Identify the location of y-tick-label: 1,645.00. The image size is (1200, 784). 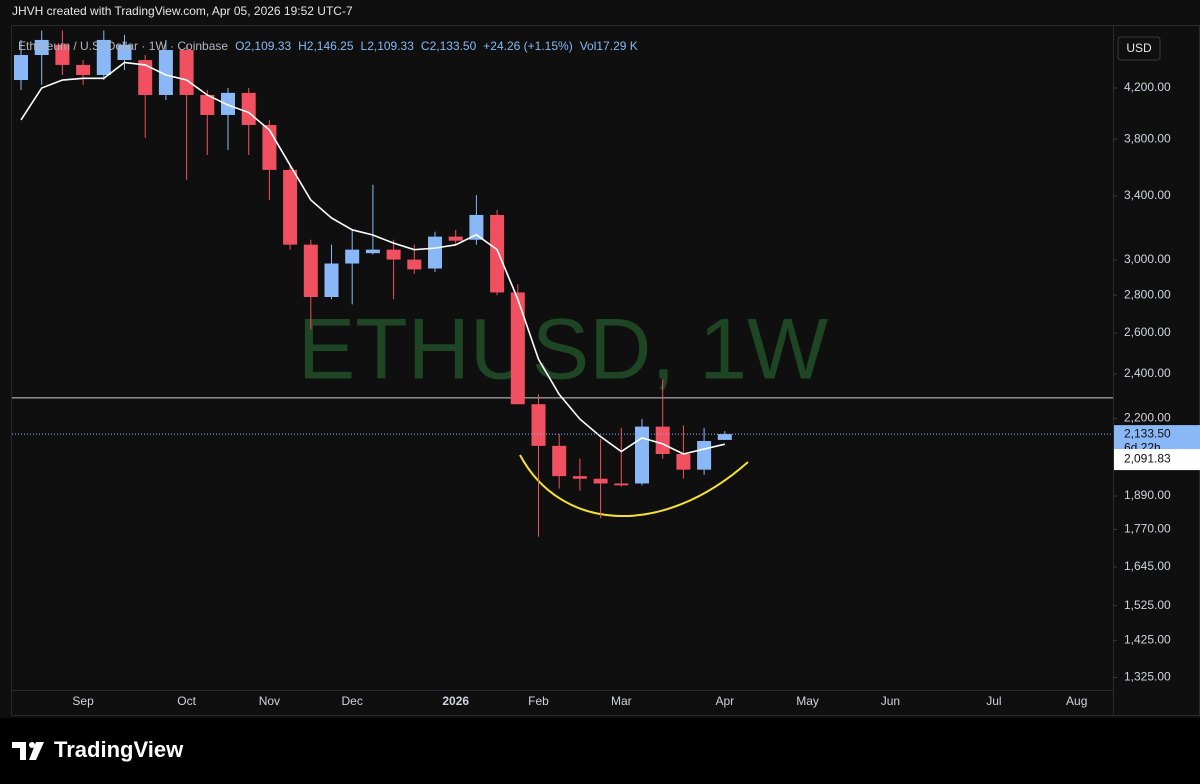
(1147, 566).